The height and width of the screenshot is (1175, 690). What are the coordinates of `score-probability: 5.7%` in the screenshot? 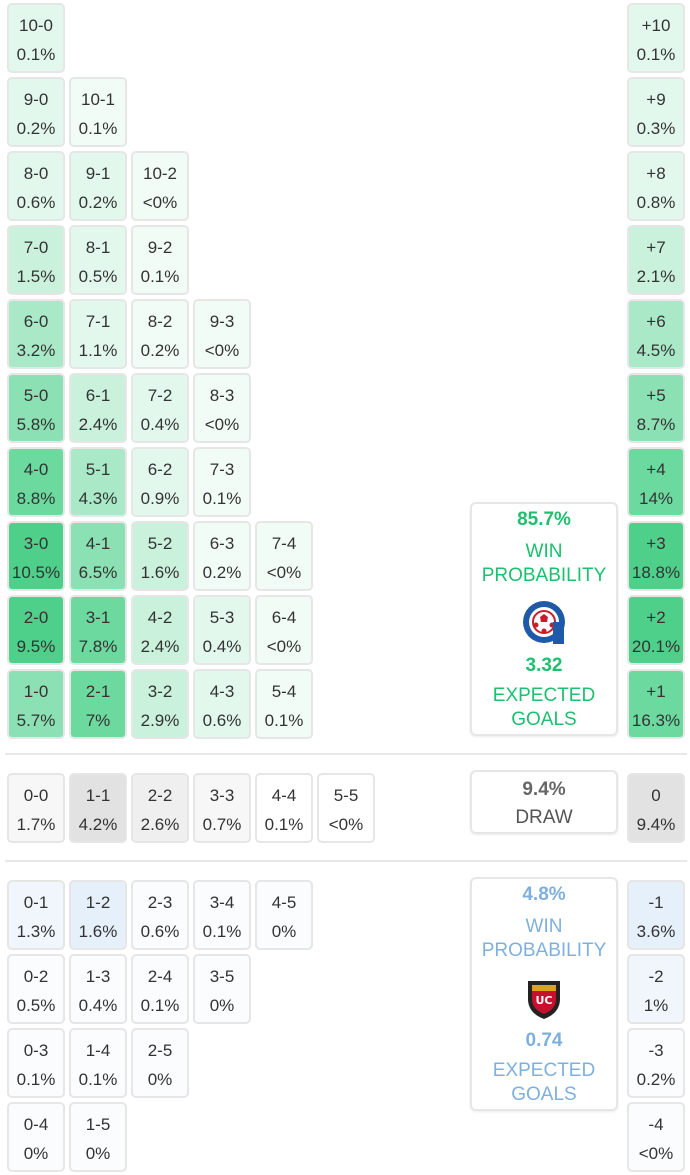 It's located at (36, 720).